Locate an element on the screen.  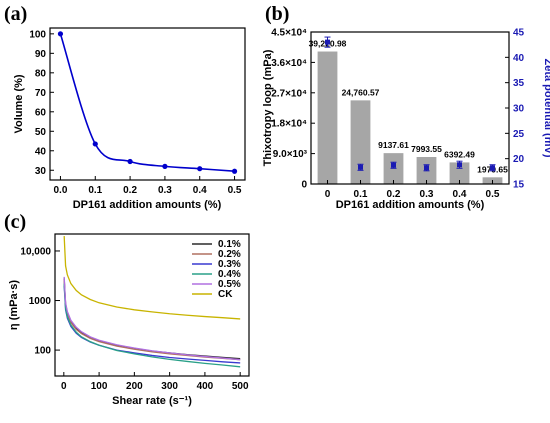
plot-a-ylabel: Volume (%) is located at coordinates (19, 103).